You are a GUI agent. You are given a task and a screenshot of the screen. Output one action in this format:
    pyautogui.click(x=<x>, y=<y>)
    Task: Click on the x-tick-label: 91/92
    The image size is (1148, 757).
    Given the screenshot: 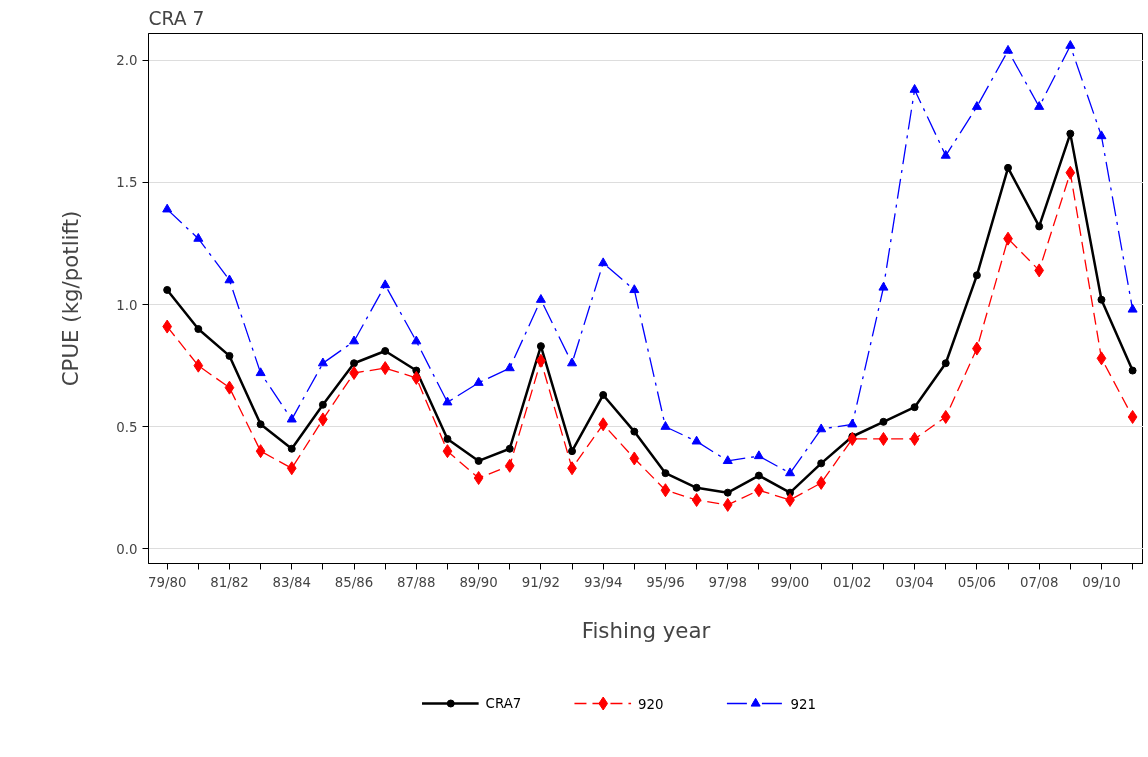 What is the action you would take?
    pyautogui.click(x=541, y=582)
    